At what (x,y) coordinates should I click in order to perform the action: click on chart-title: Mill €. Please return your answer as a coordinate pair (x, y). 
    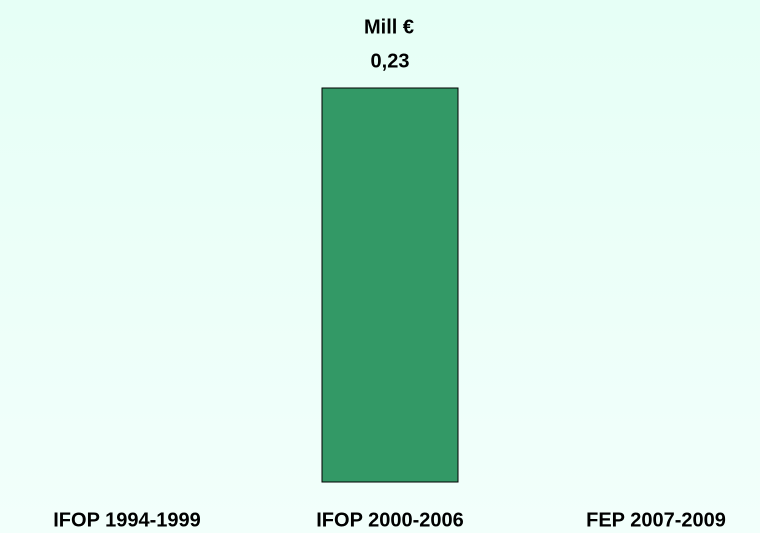
    Looking at the image, I should click on (389, 27).